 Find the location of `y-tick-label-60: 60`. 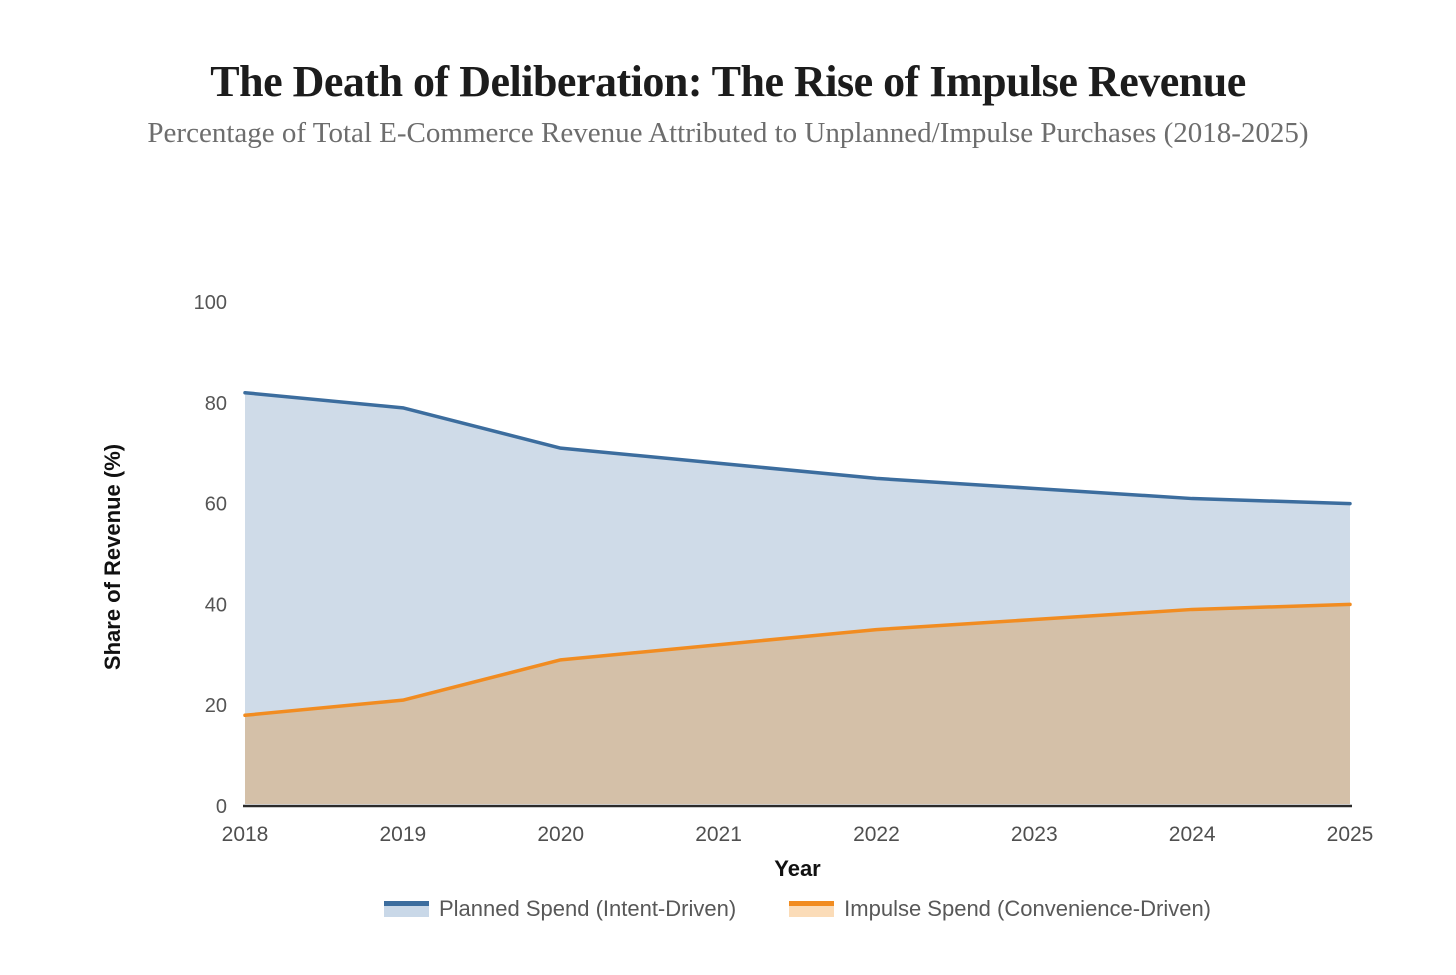

y-tick-label-60: 60 is located at coordinates (216, 505).